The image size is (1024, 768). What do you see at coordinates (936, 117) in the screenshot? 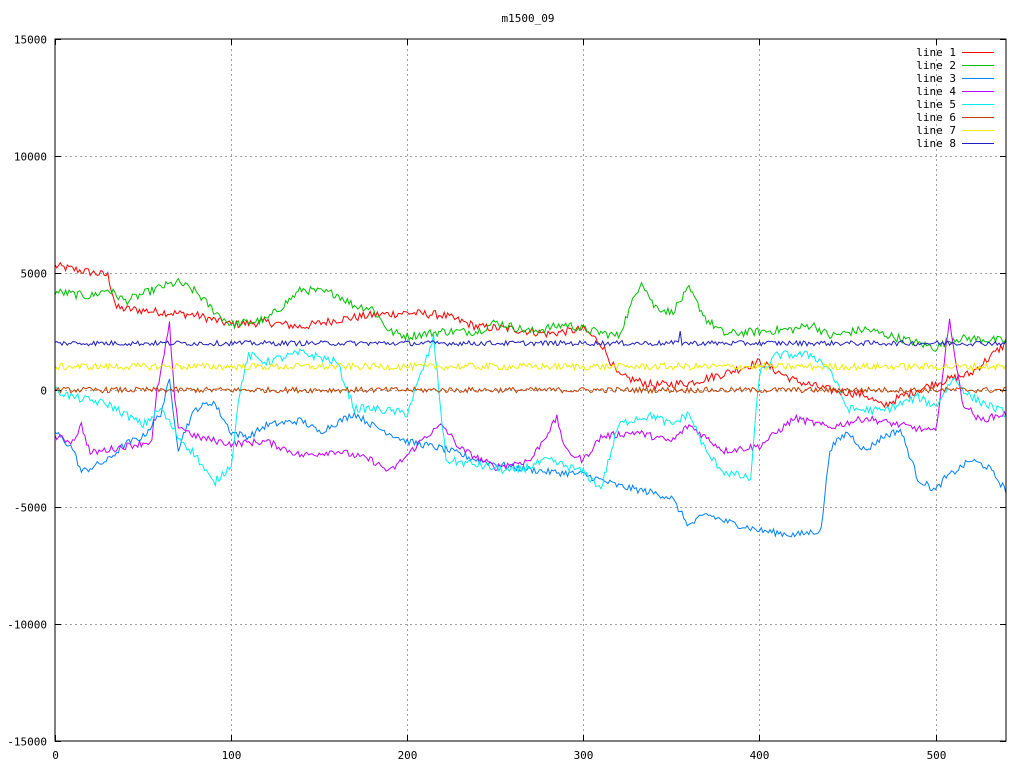
I see `legend-label: line 6` at bounding box center [936, 117].